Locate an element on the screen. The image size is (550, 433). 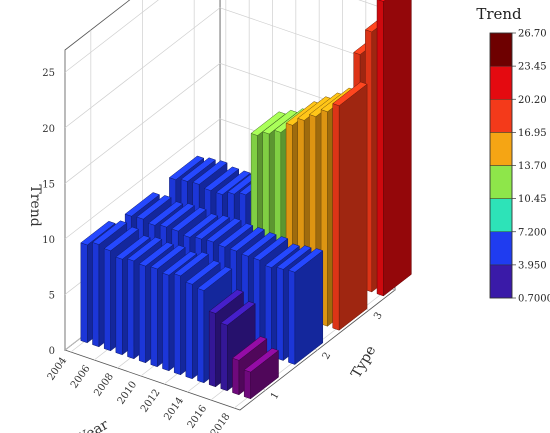
z-tick-label: 5 is located at coordinates (52, 295).